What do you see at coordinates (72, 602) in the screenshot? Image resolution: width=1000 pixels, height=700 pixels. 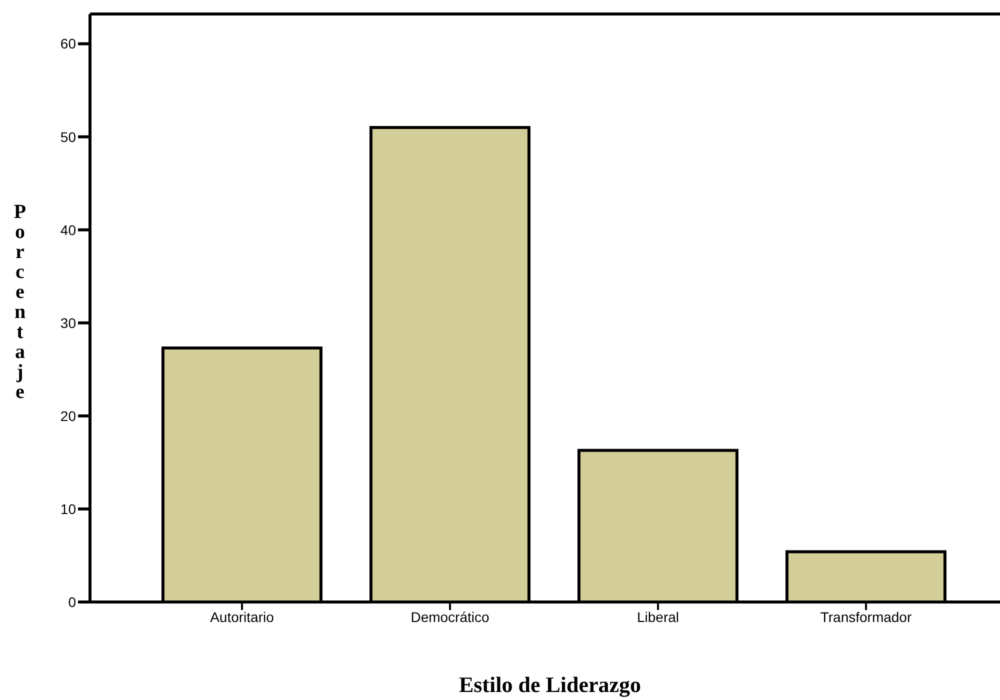 I see `y-tick-label: 0` at bounding box center [72, 602].